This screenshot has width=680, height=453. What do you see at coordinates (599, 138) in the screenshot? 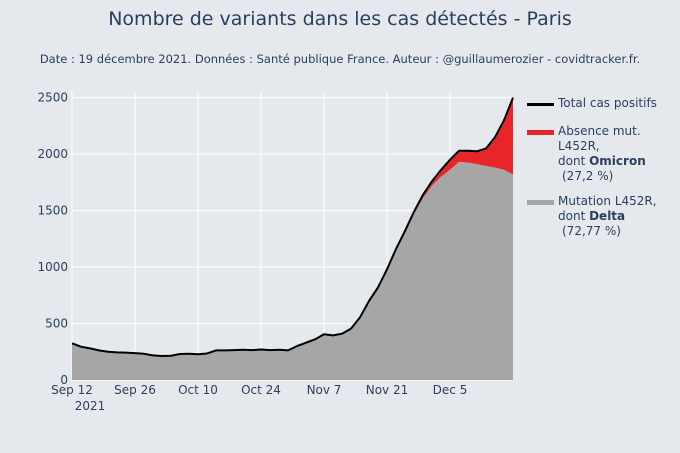
I see `legend-label-omicron-line1: Absence mut. L452R,` at bounding box center [599, 138].